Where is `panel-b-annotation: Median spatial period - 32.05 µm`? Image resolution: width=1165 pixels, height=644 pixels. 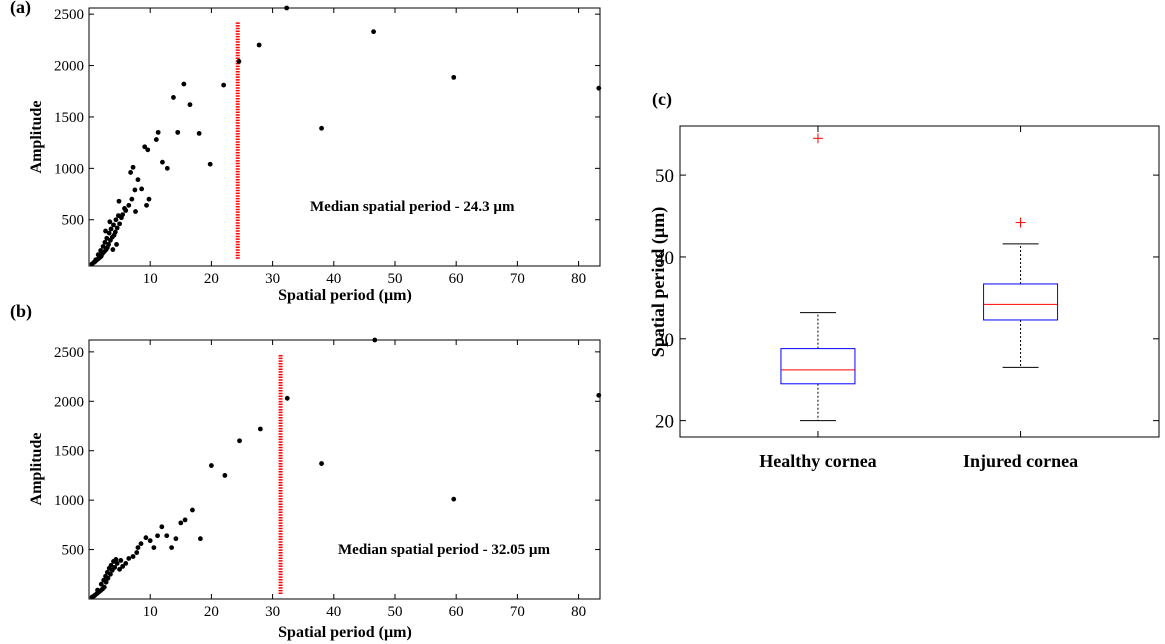 panel-b-annotation: Median spatial period - 32.05 µm is located at coordinates (444, 550).